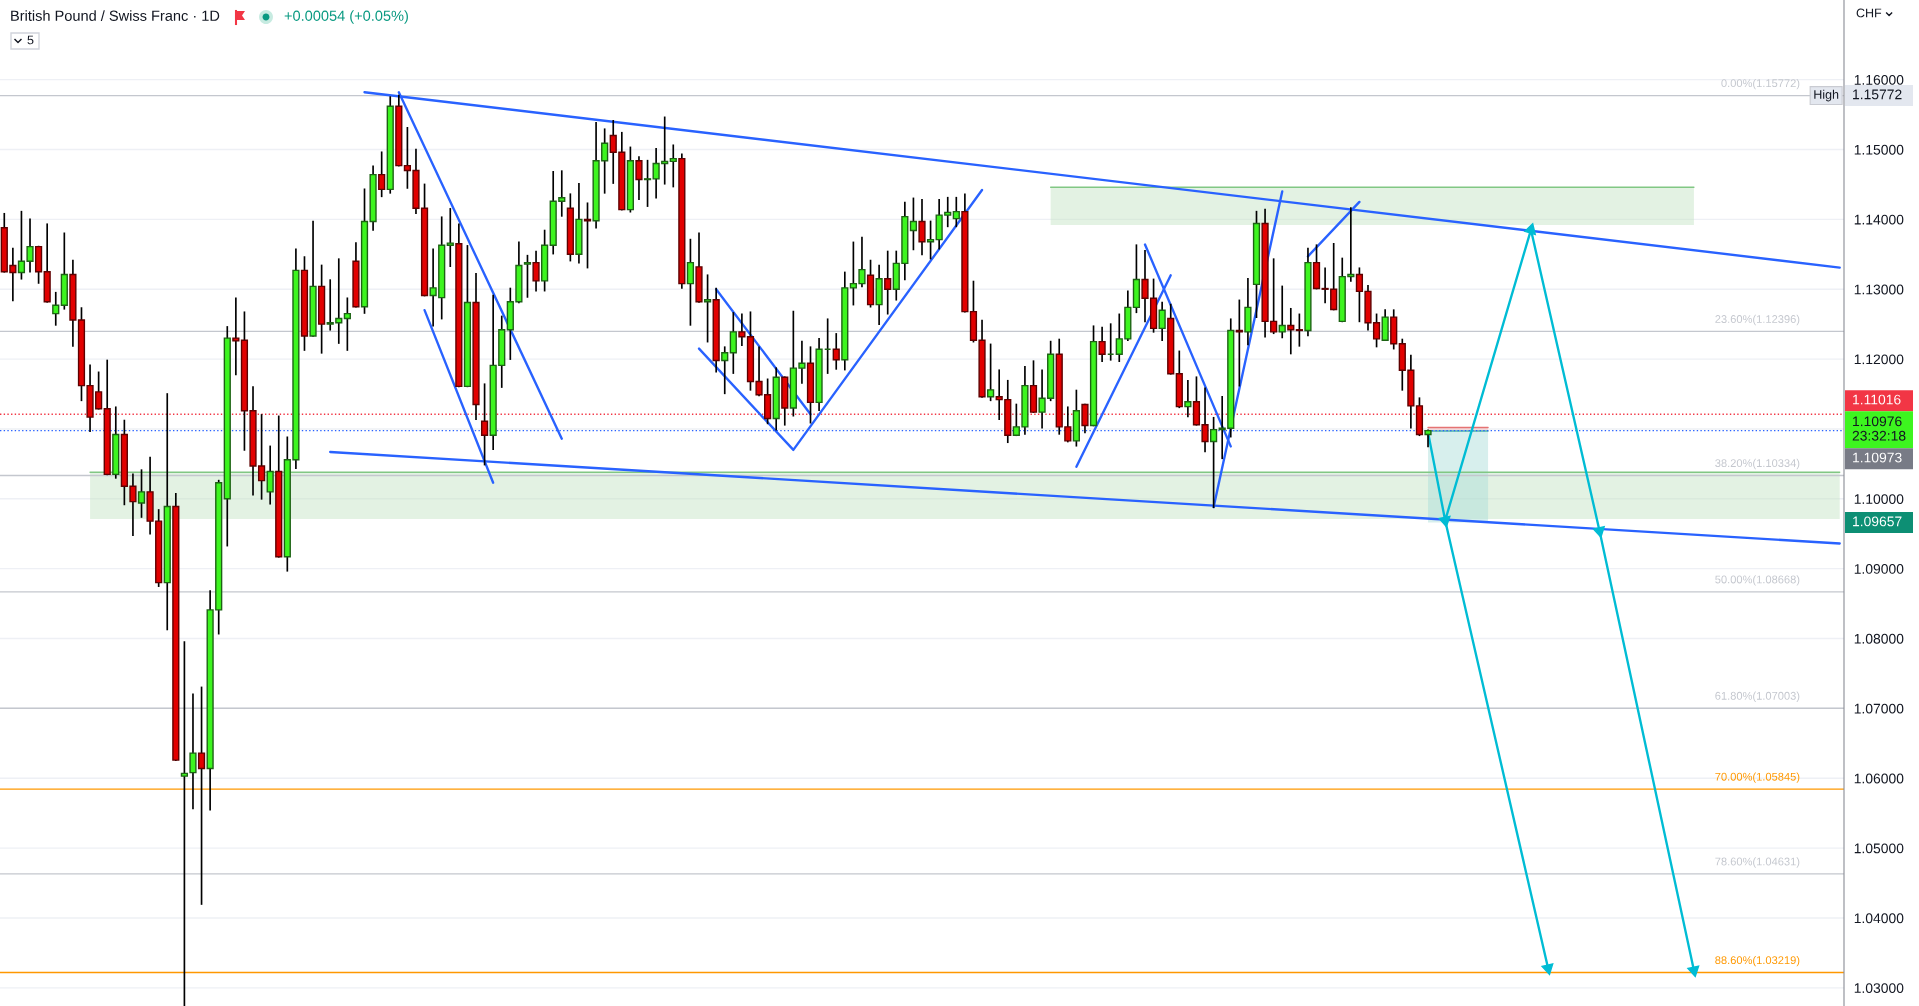 The width and height of the screenshot is (1919, 1006). What do you see at coordinates (1879, 499) in the screenshot?
I see `y-tick-label: 1.10000` at bounding box center [1879, 499].